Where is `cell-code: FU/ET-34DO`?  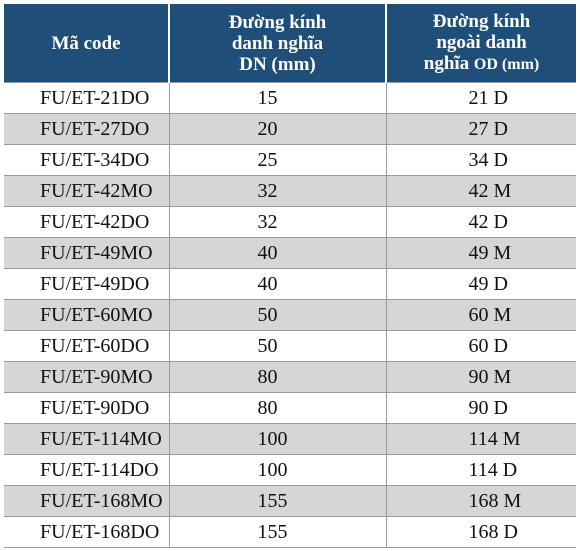 cell-code: FU/ET-34DO is located at coordinates (86, 160).